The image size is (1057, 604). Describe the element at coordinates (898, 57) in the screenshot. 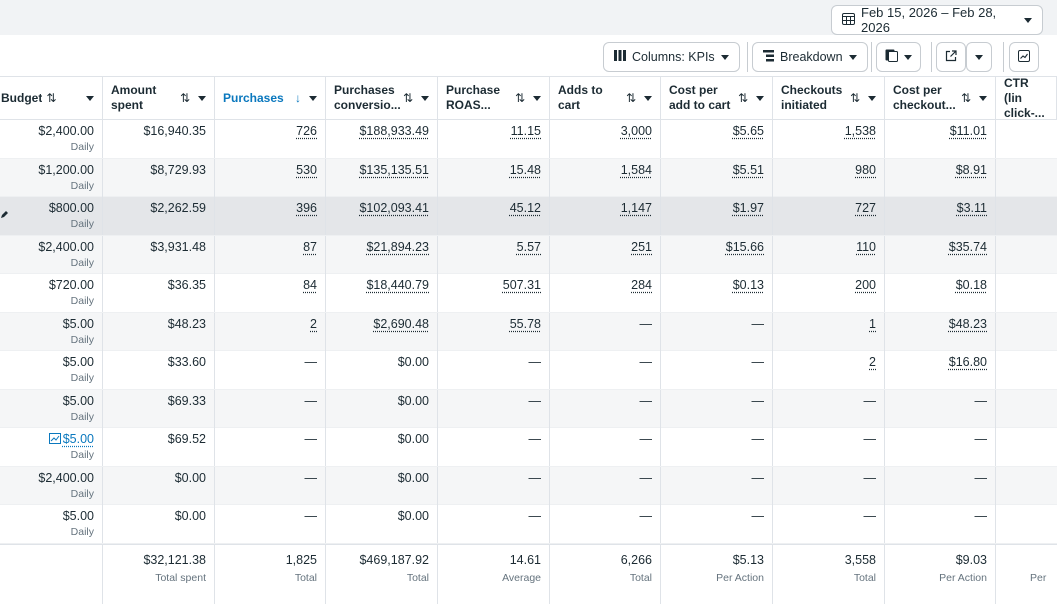

I see `reports-button` at that location.